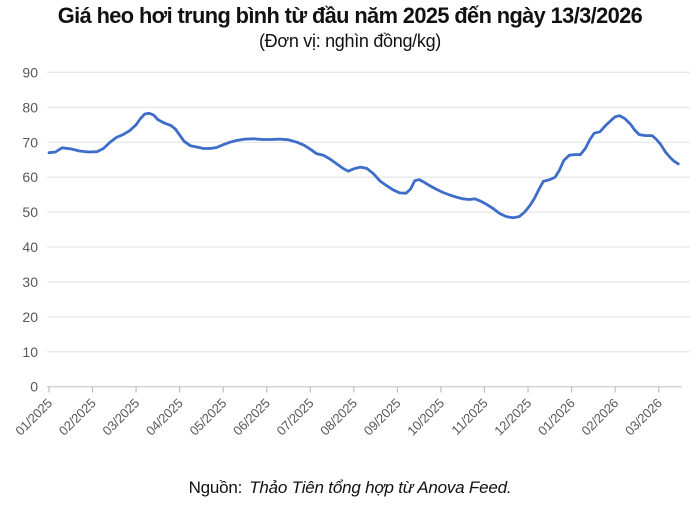 The width and height of the screenshot is (700, 516). Describe the element at coordinates (469, 417) in the screenshot. I see `x-tick-label-11/2025: 11/2025` at that location.